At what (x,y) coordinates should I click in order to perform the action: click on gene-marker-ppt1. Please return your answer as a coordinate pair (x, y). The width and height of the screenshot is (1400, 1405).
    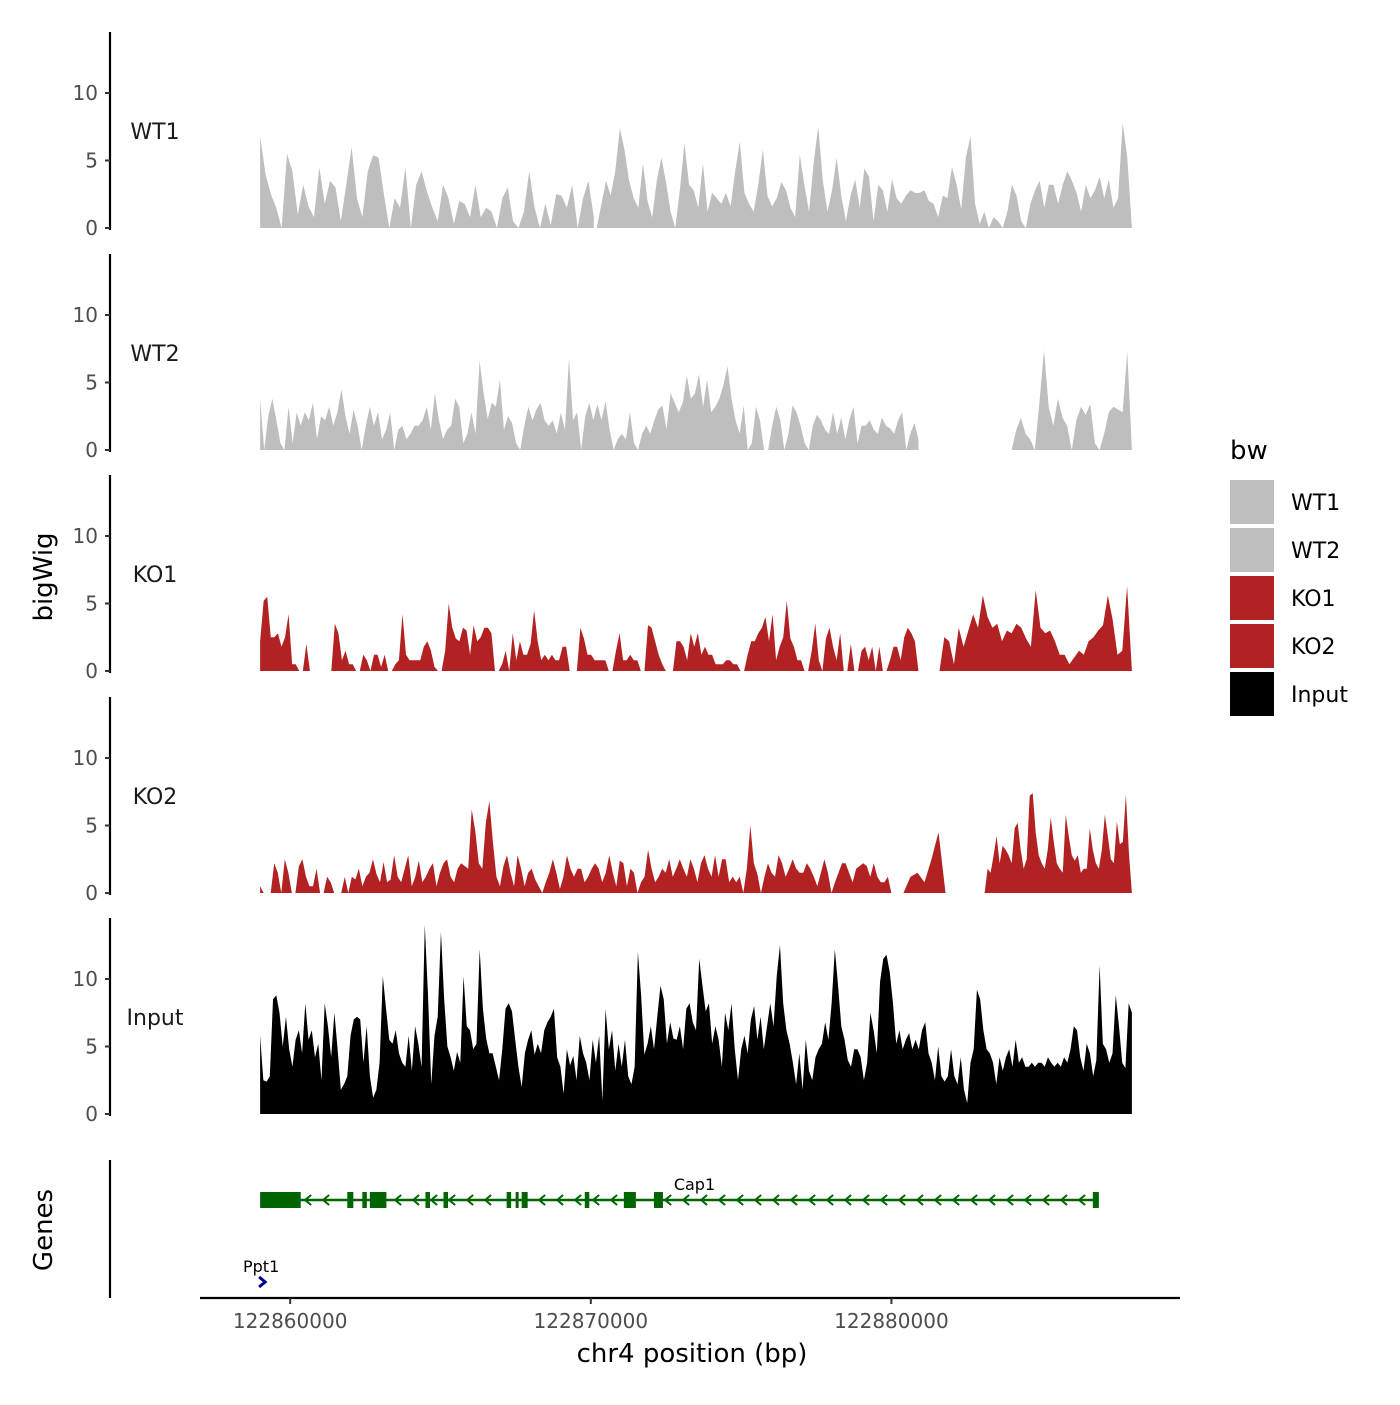
    Looking at the image, I should click on (263, 1282).